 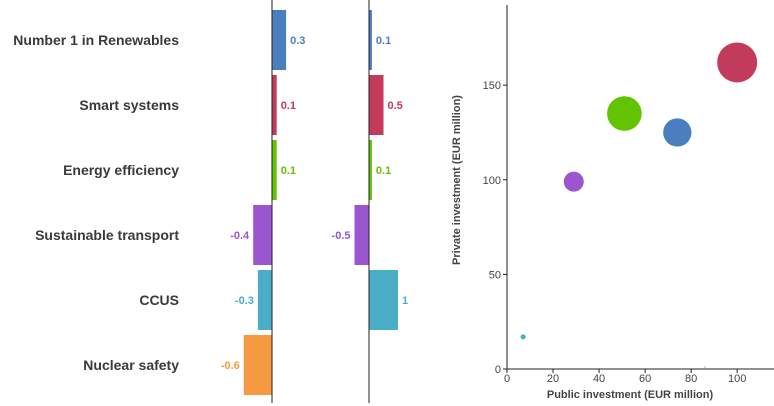 What do you see at coordinates (507, 379) in the screenshot?
I see `x-tick-label-0: 0` at bounding box center [507, 379].